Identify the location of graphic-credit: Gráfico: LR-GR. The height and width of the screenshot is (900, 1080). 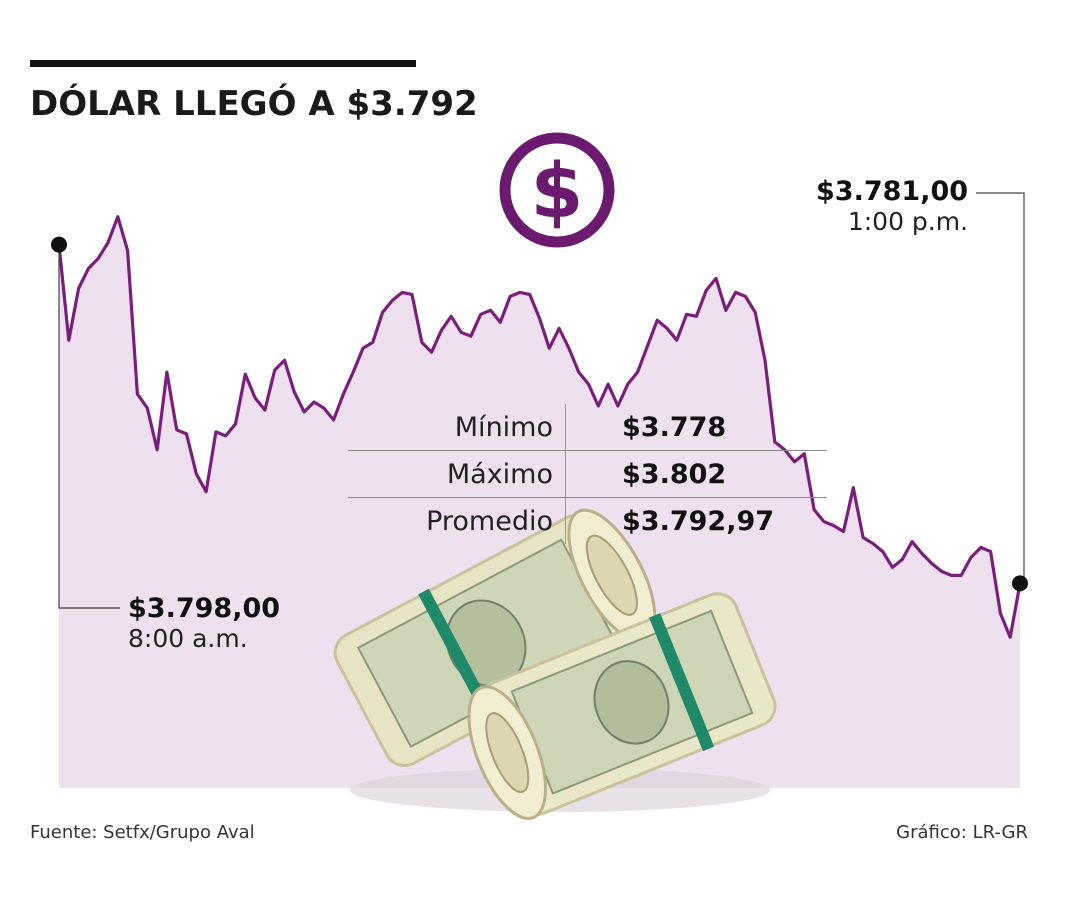
(962, 832).